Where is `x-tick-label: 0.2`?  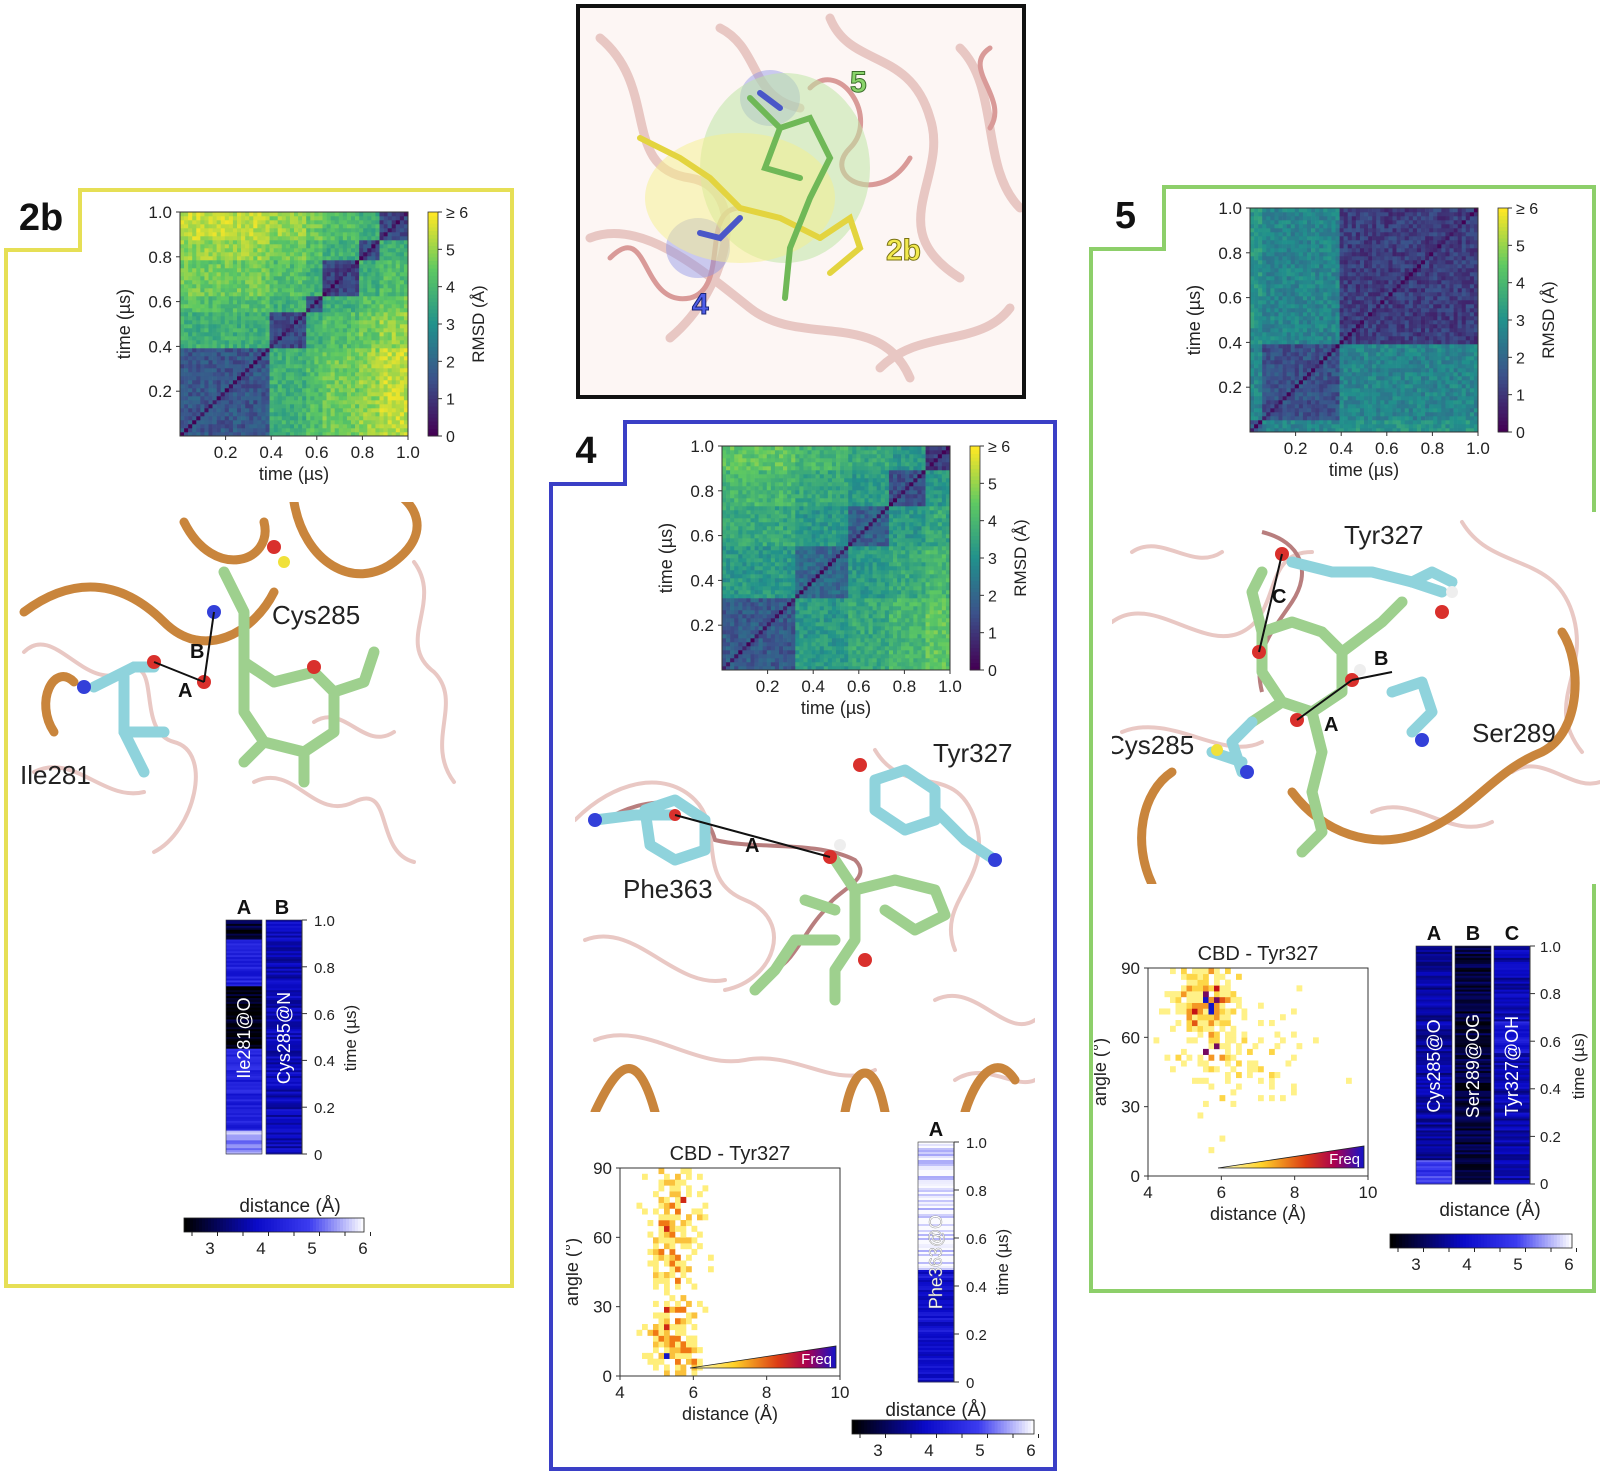 x-tick-label: 0.2 is located at coordinates (226, 452).